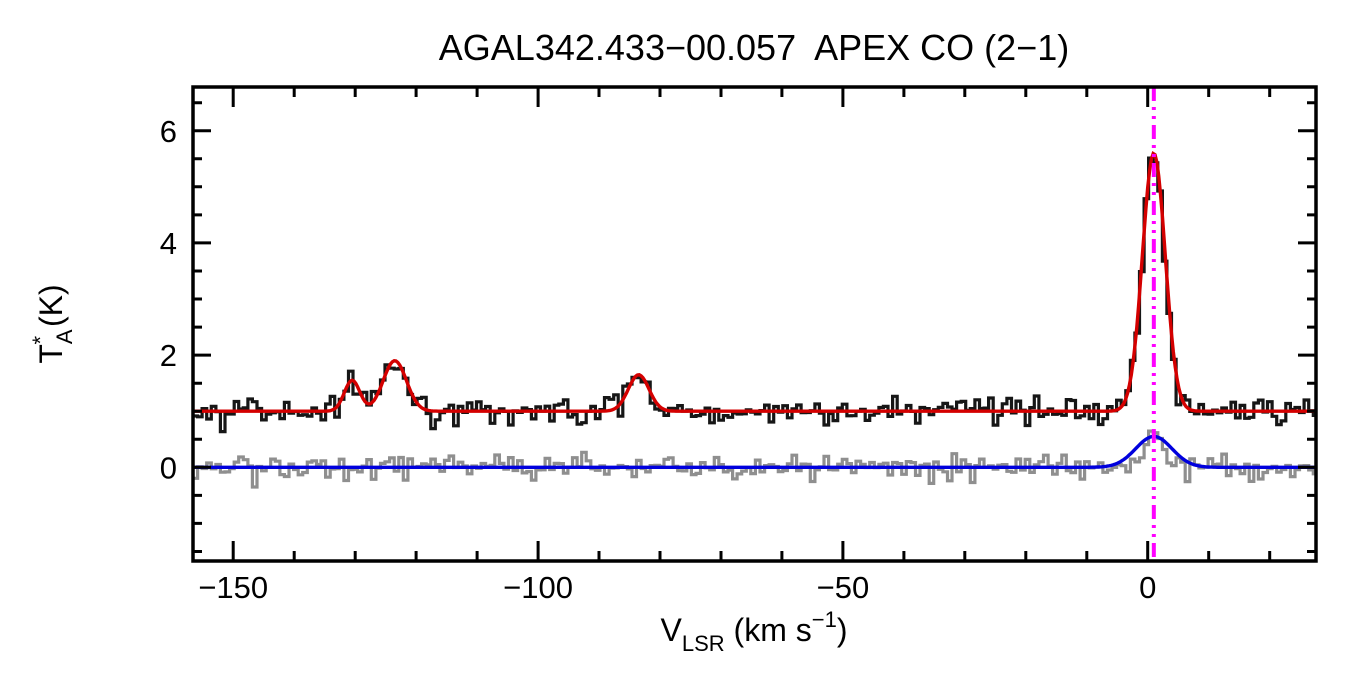 Image resolution: width=1350 pixels, height=675 pixels. I want to click on y-tick-label: 2, so click(168, 355).